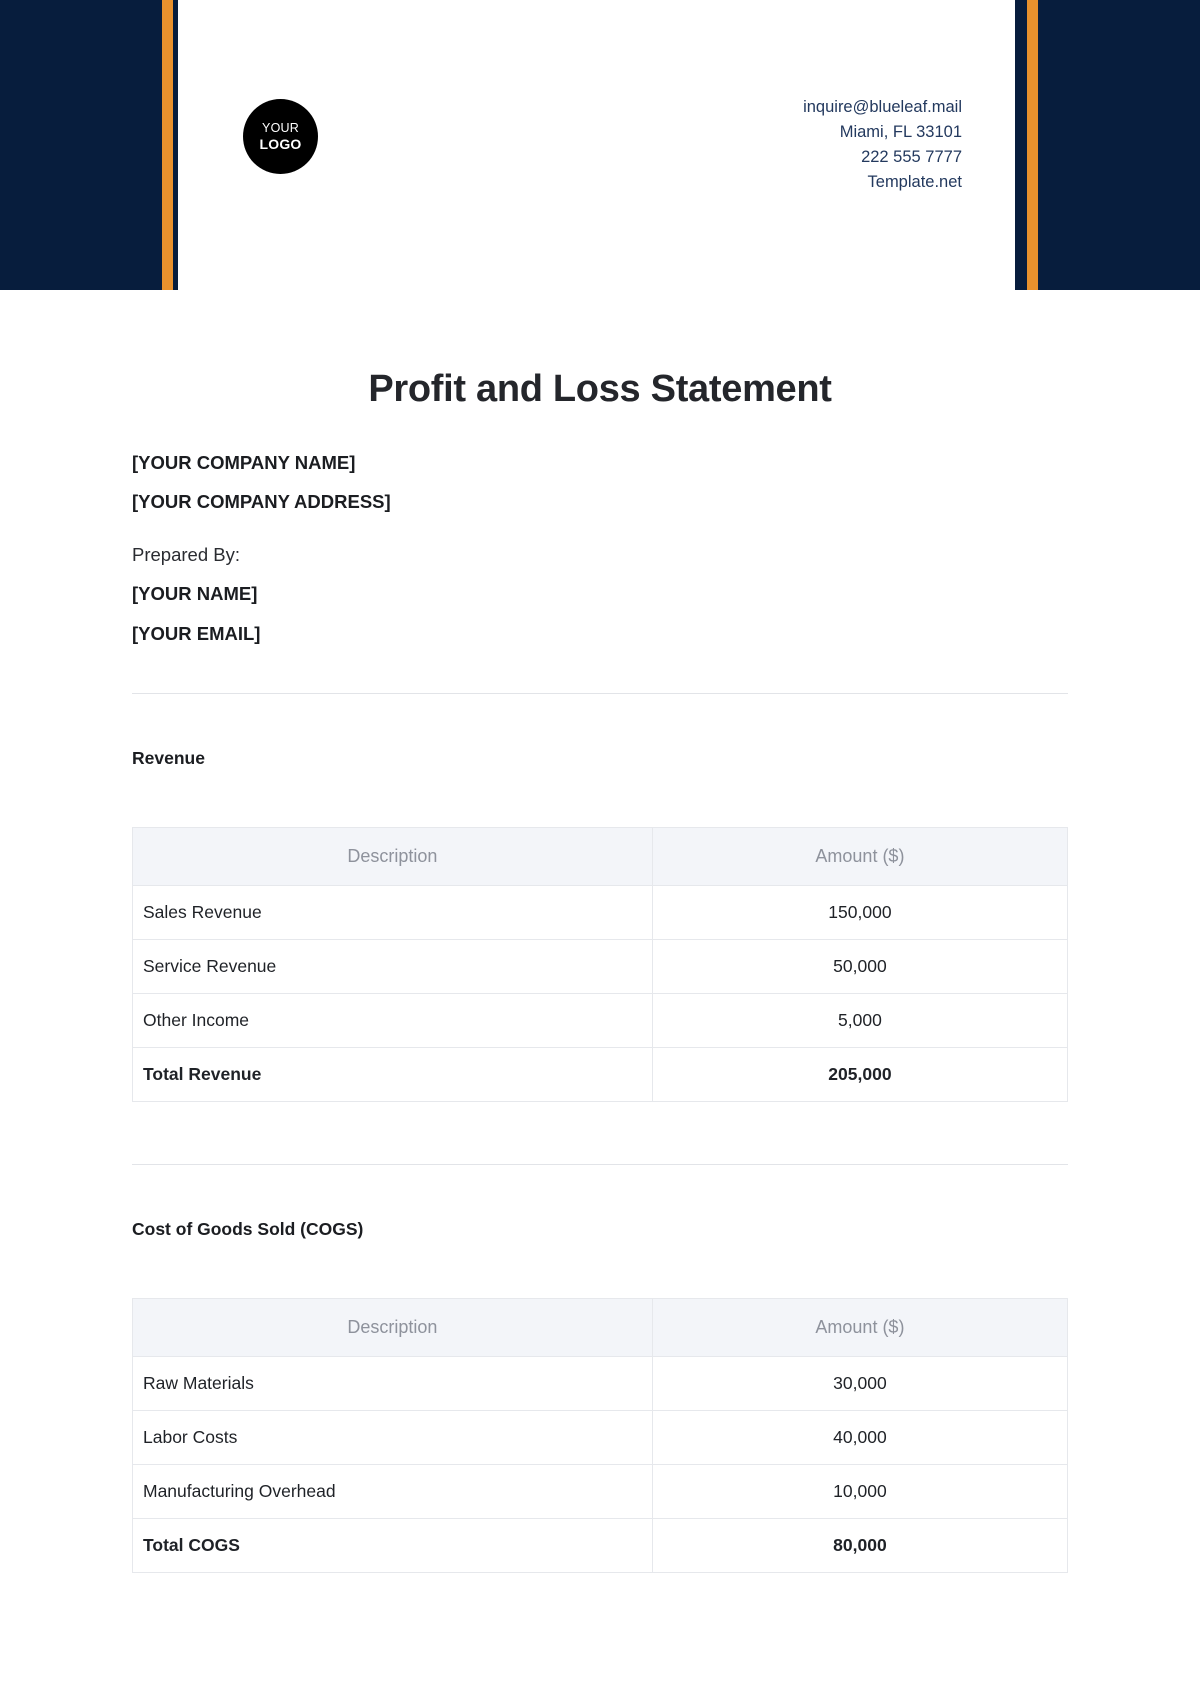 The image size is (1200, 1696). I want to click on table-row: Other Income 5,000, so click(600, 1020).